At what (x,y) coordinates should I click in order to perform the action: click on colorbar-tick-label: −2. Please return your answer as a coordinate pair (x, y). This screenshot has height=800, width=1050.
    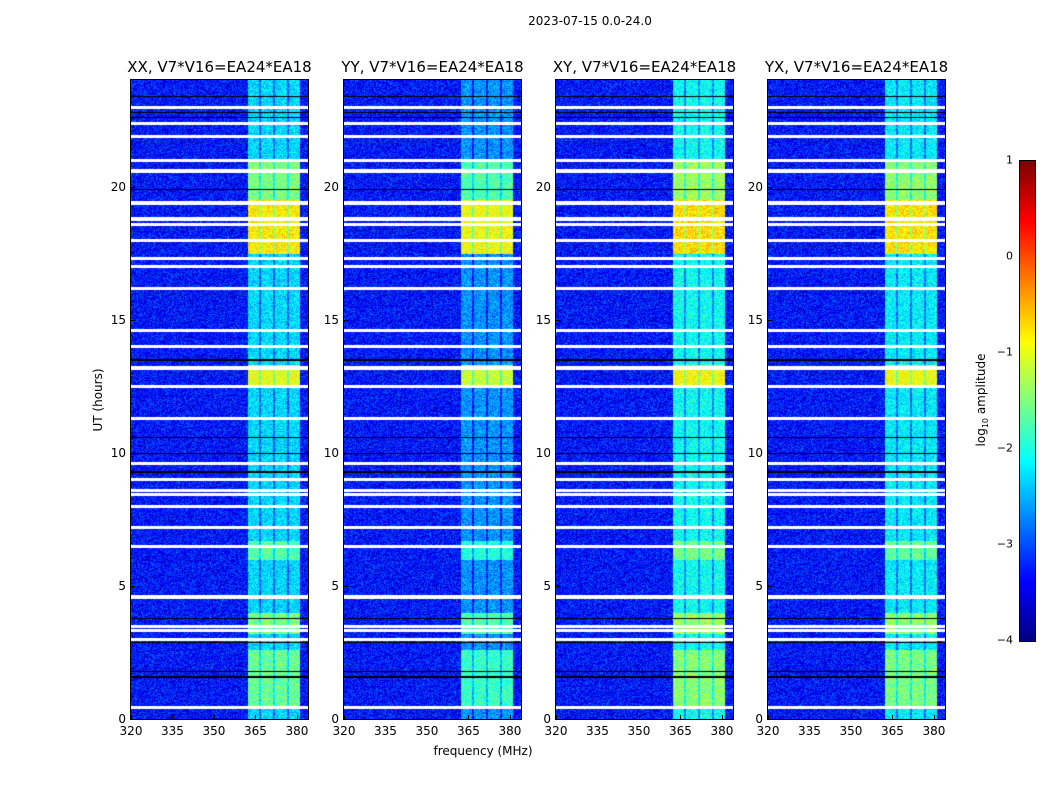
    Looking at the image, I should click on (1004, 448).